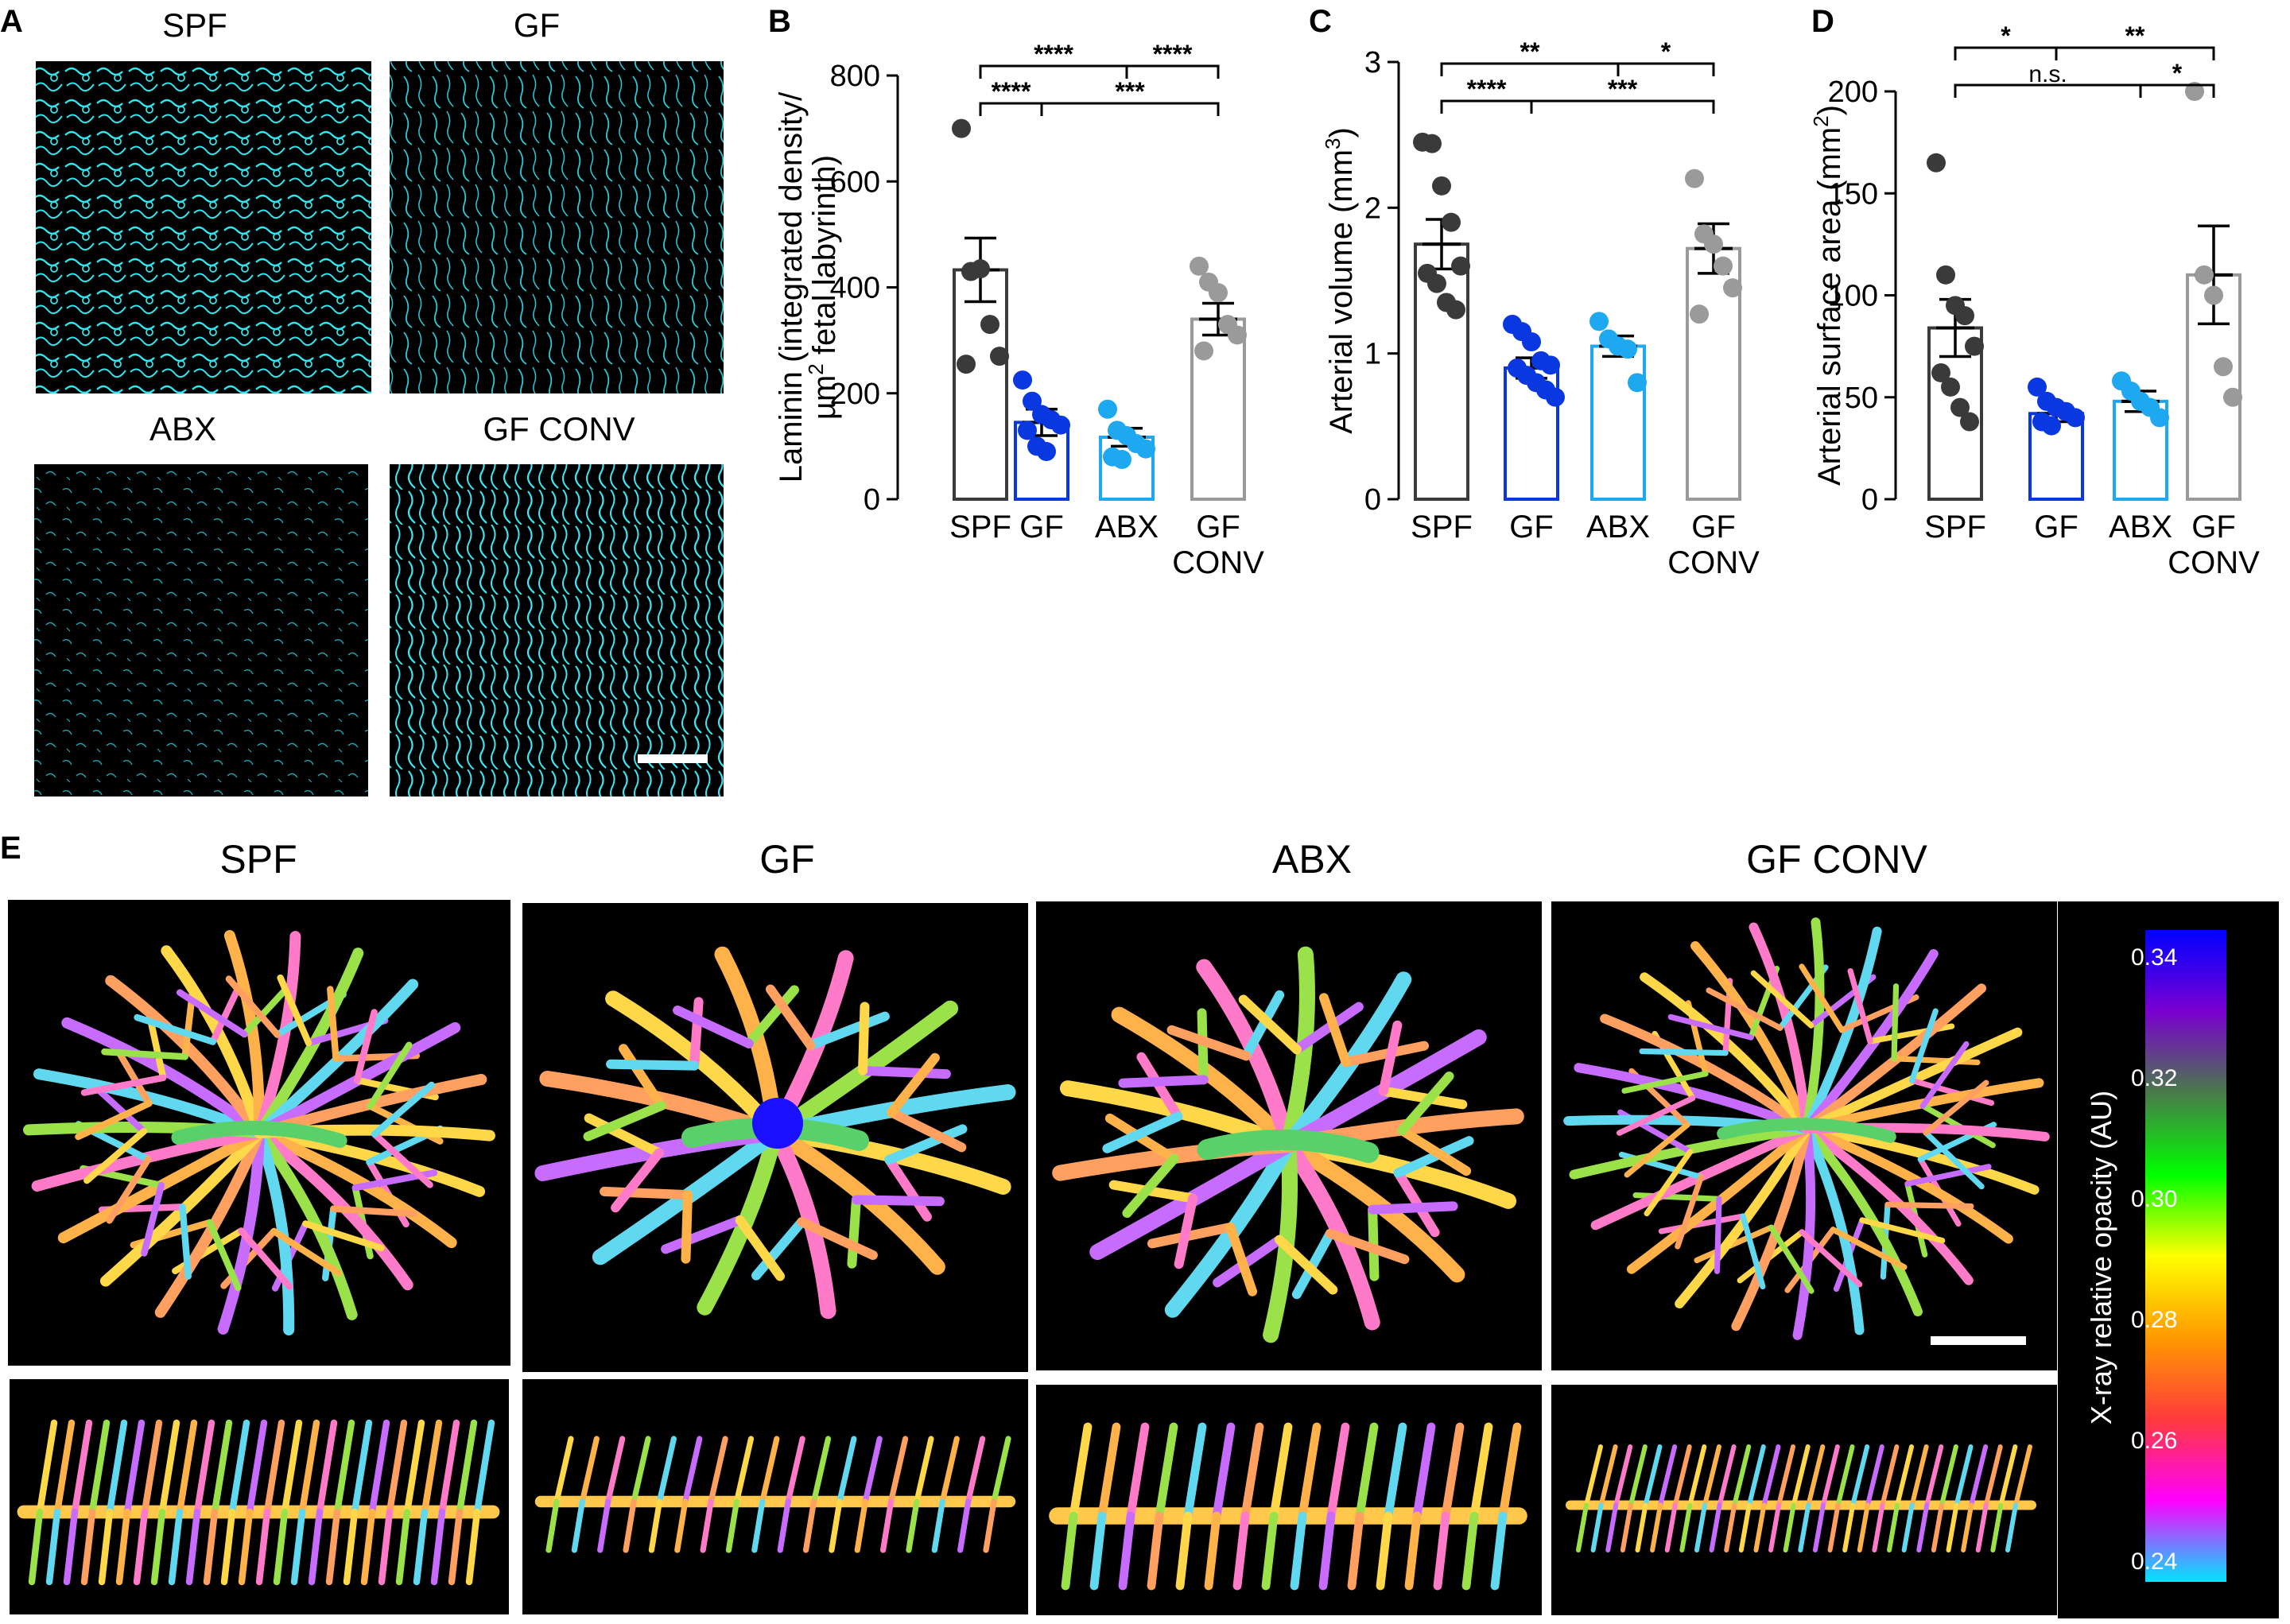 This screenshot has height=1624, width=2290. Describe the element at coordinates (1978, 1340) in the screenshot. I see `cast-scale-bar` at that location.